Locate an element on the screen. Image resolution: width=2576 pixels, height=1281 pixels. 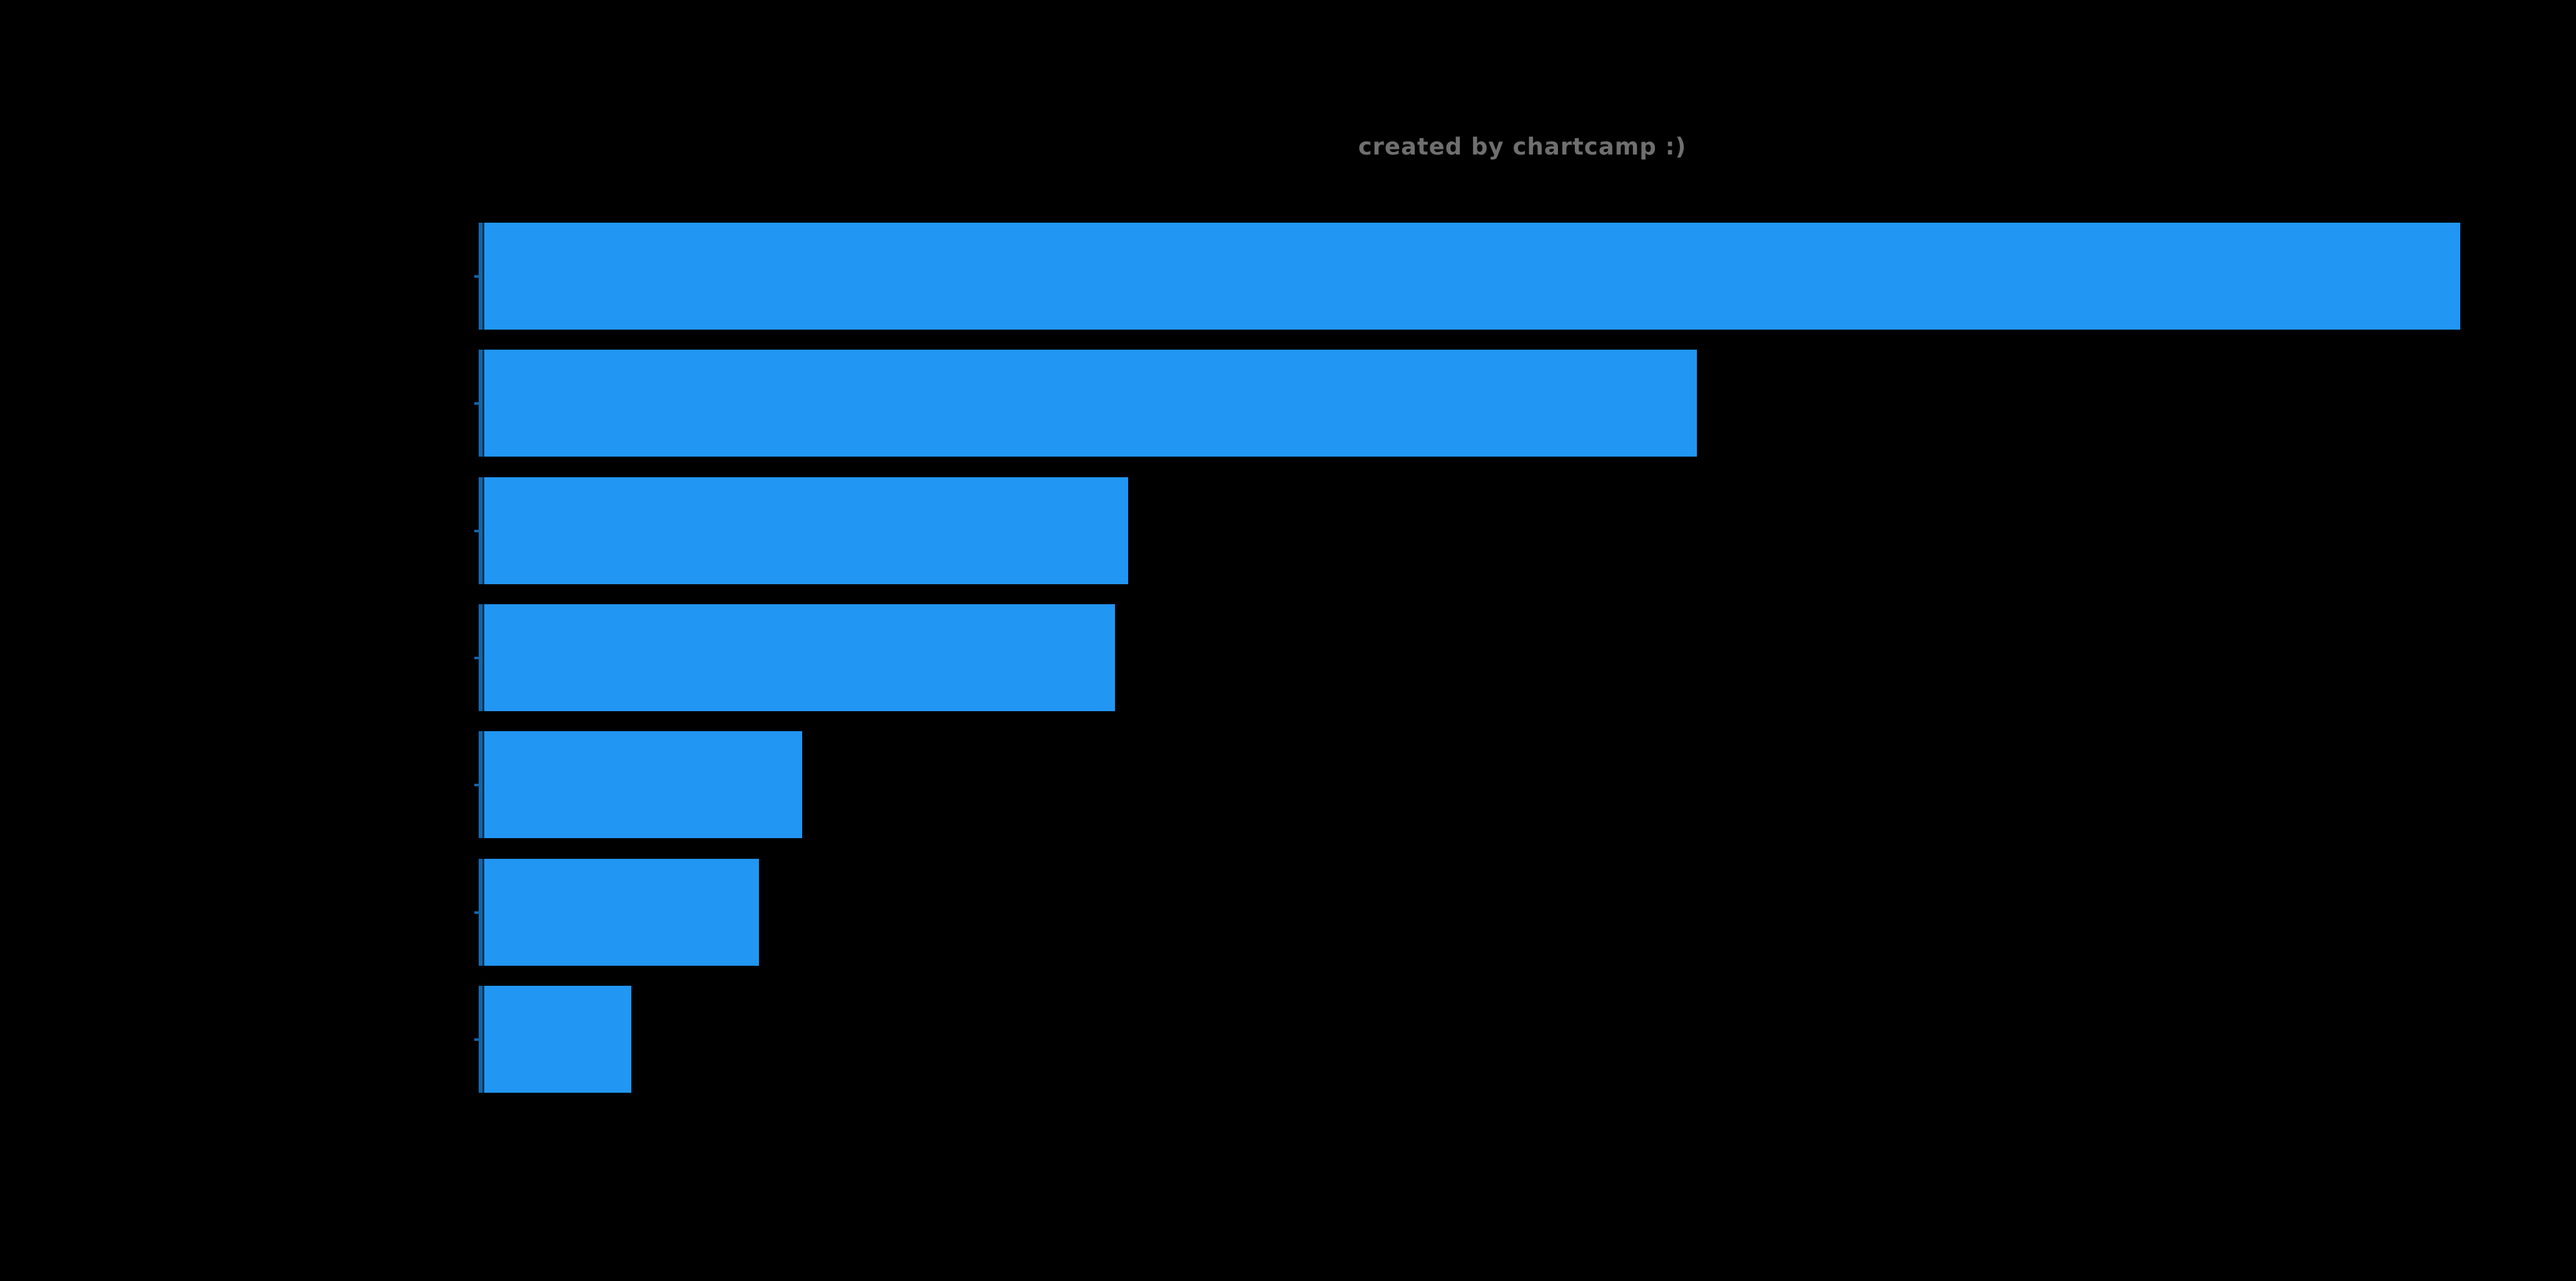
chart-subtitle: created by chartcamp :) is located at coordinates (1522, 146).